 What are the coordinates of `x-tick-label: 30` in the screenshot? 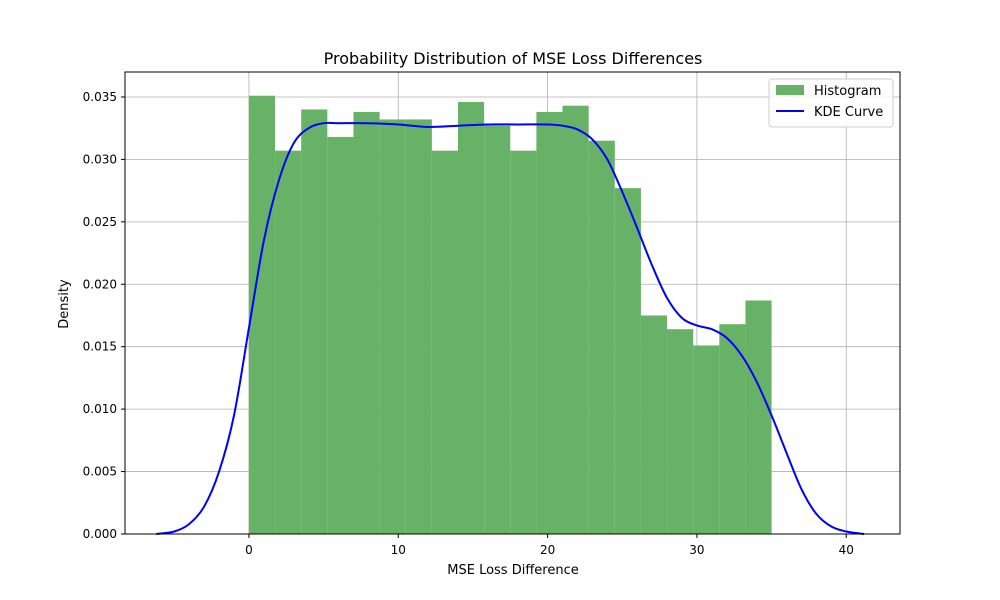 It's located at (696, 550).